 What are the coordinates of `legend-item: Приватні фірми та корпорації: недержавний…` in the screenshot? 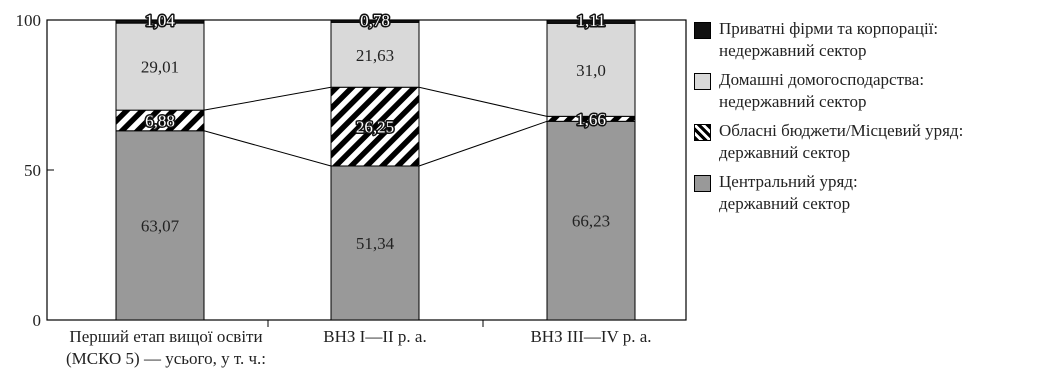 It's located at (869, 40).